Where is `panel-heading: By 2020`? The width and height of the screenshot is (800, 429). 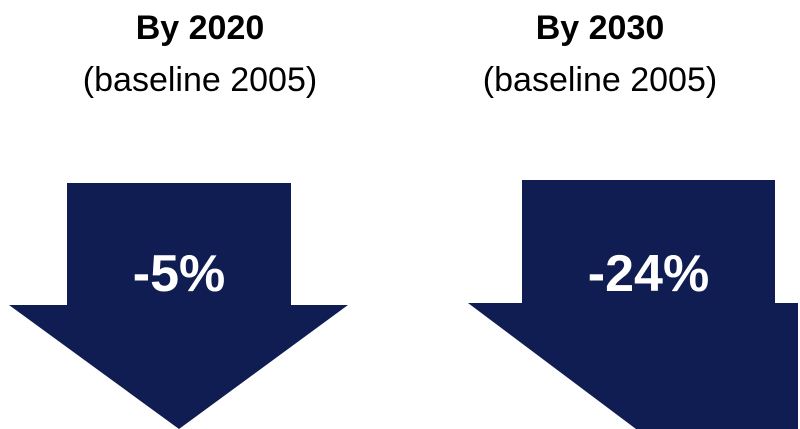
panel-heading: By 2020 is located at coordinates (200, 28).